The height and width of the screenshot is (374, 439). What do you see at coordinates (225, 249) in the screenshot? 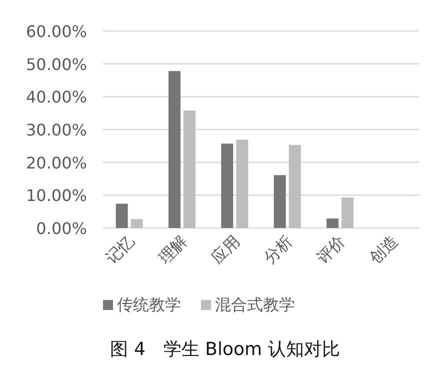
I see `x-tick-label: 应用` at bounding box center [225, 249].